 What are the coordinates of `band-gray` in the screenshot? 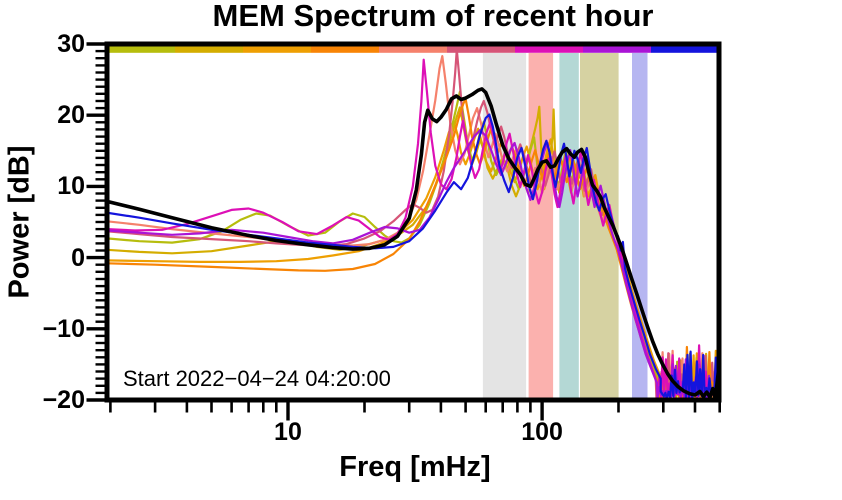 It's located at (504, 225).